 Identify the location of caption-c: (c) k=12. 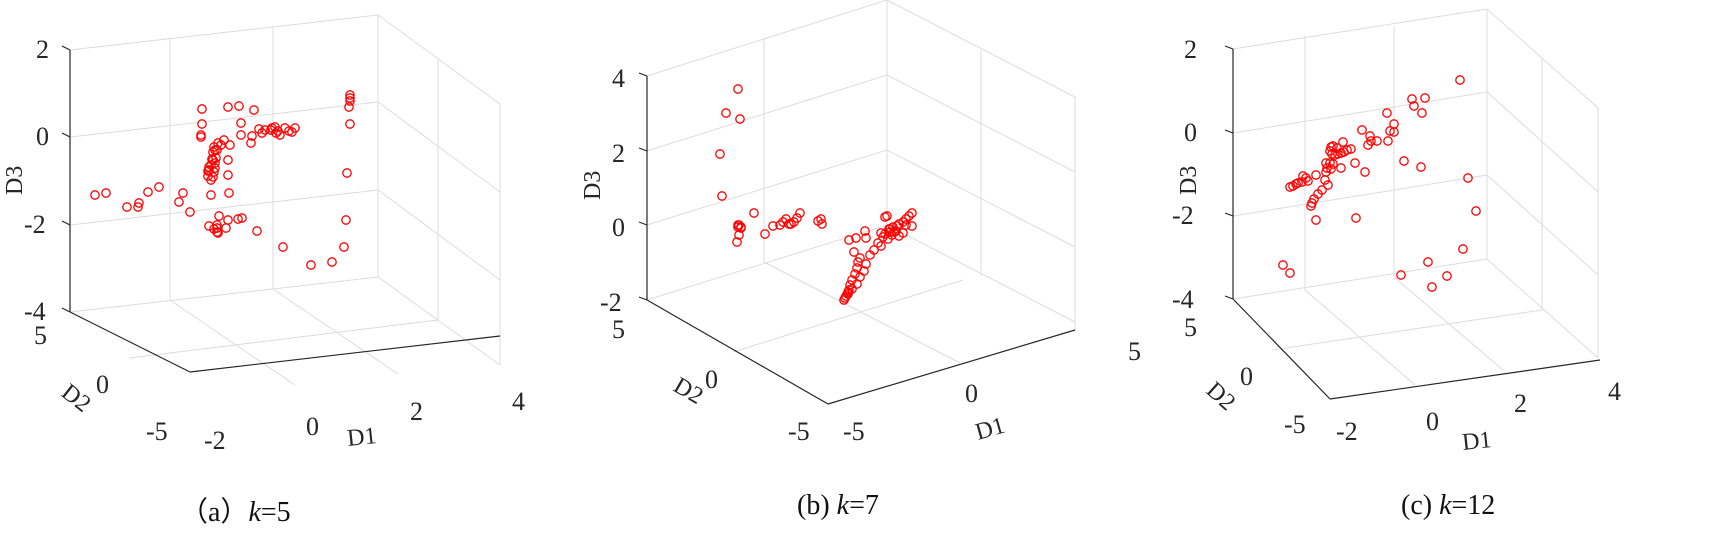
(1448, 505).